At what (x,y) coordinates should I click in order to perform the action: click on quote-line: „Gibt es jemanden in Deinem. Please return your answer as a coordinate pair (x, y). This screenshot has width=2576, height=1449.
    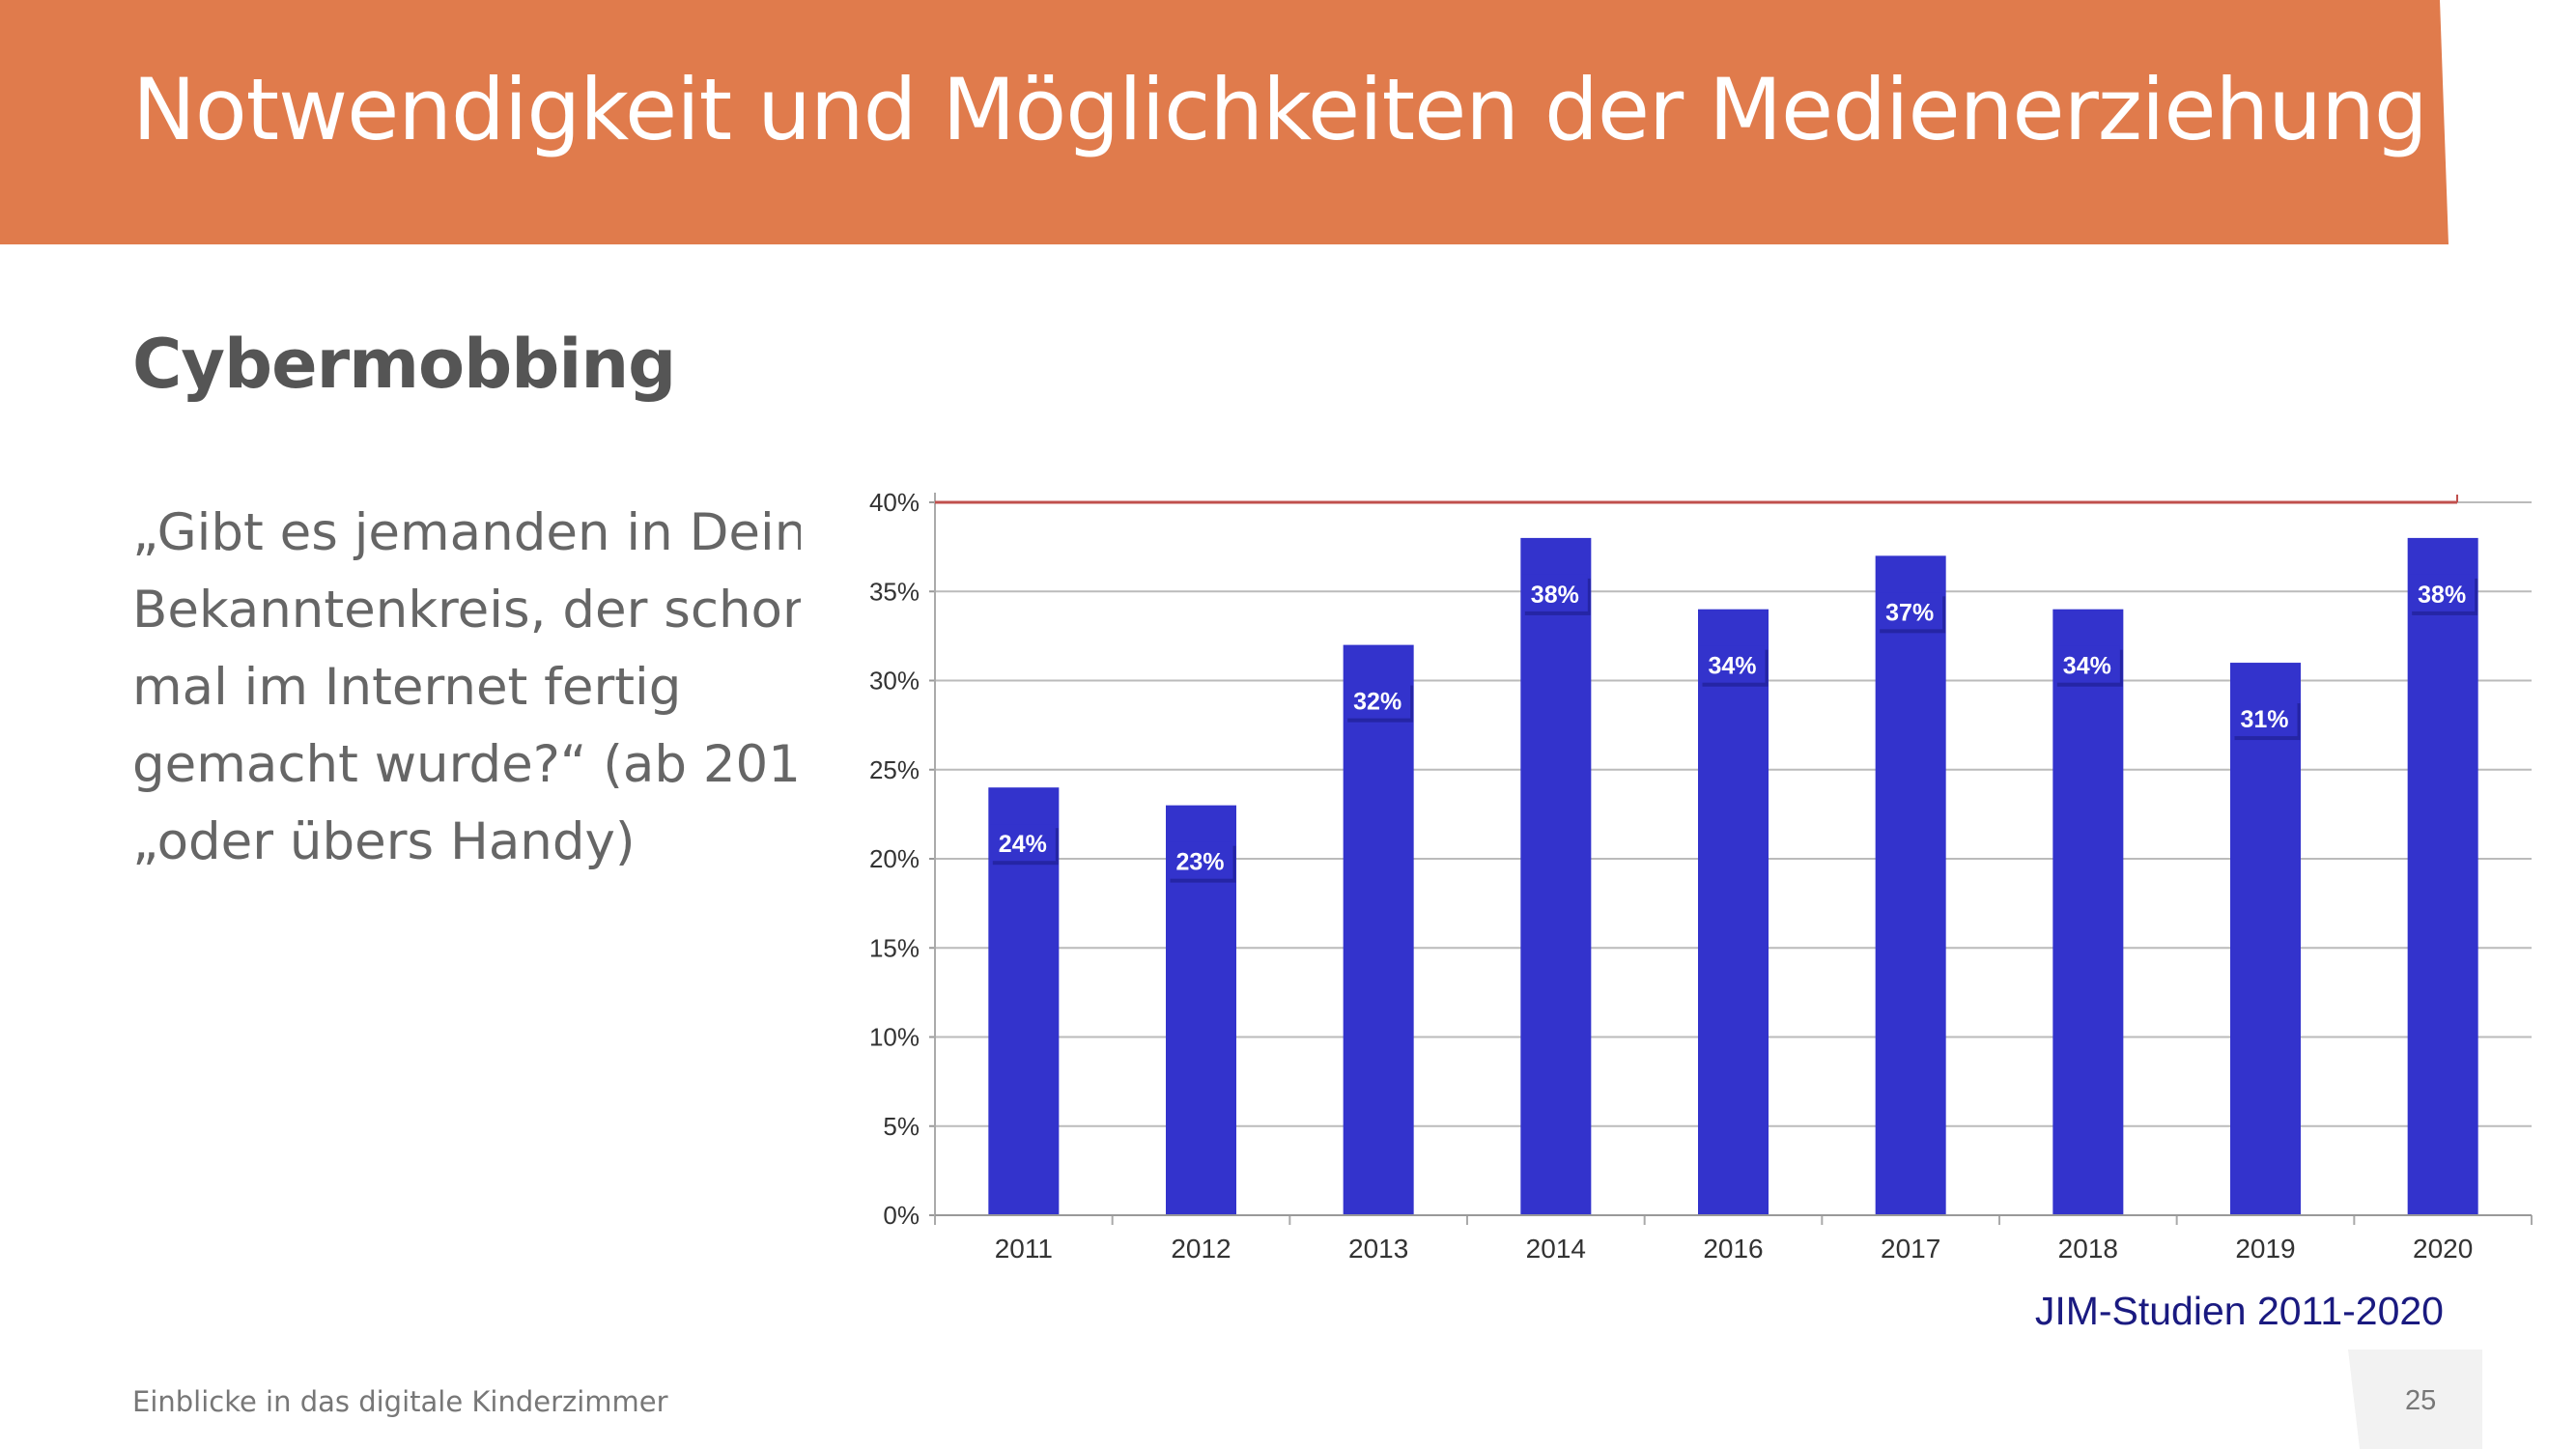
    Looking at the image, I should click on (466, 532).